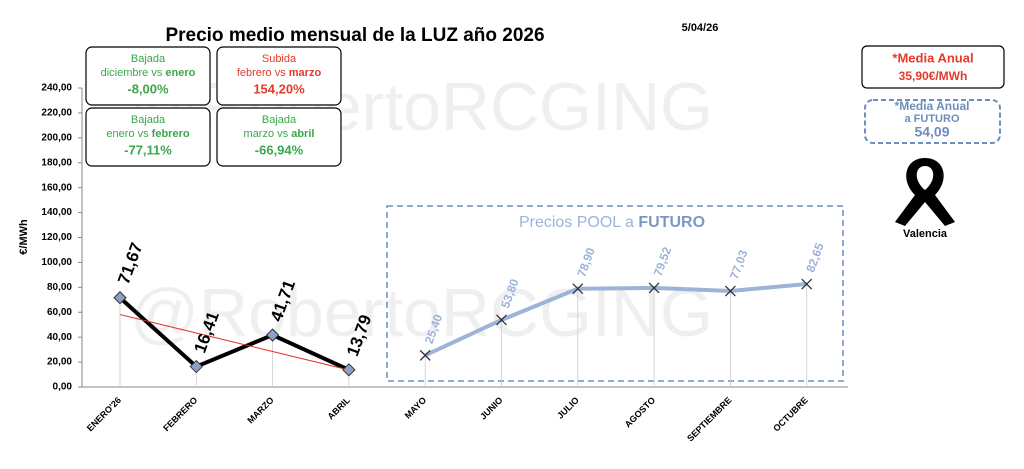 The width and height of the screenshot is (1024, 469). Describe the element at coordinates (24, 237) in the screenshot. I see `y-axis-label: €/MWh` at that location.